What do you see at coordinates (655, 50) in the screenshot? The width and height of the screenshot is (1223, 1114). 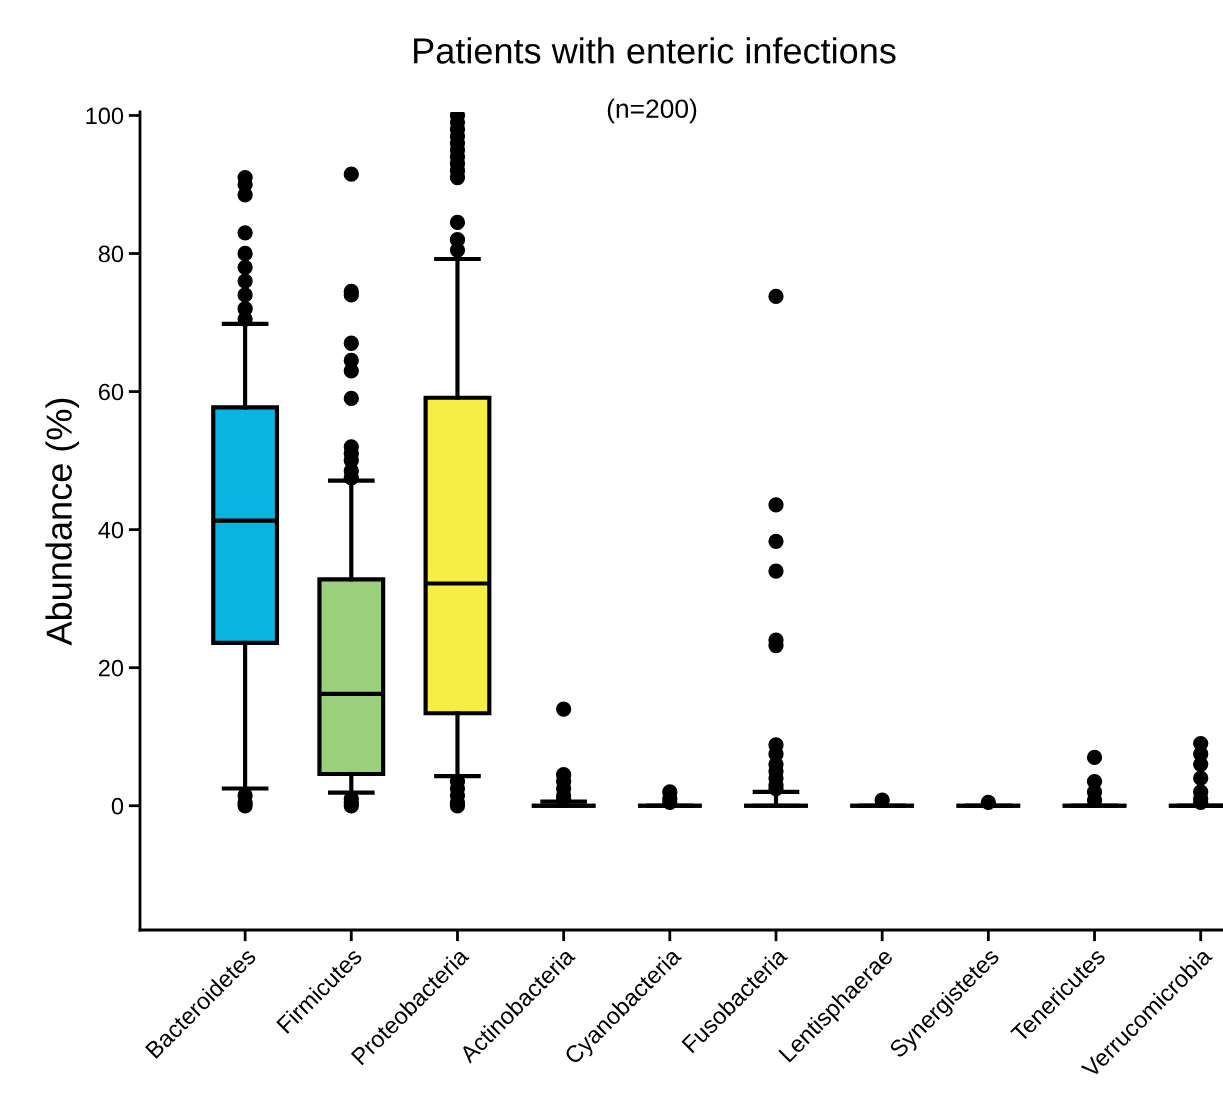 I see `chart-title: Patients with enteric infections` at bounding box center [655, 50].